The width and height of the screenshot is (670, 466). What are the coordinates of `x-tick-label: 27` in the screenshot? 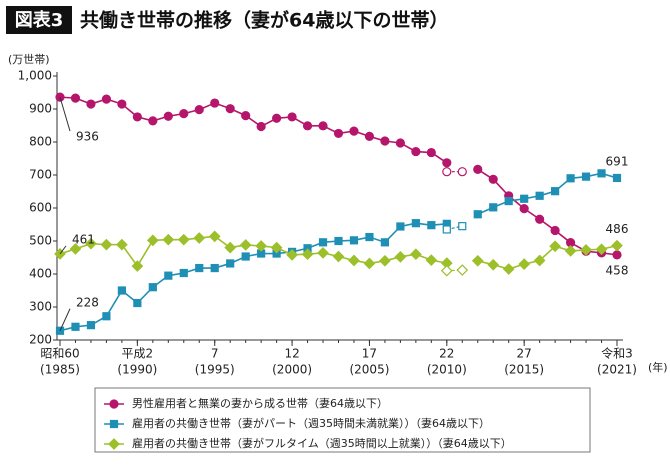 It's located at (524, 354).